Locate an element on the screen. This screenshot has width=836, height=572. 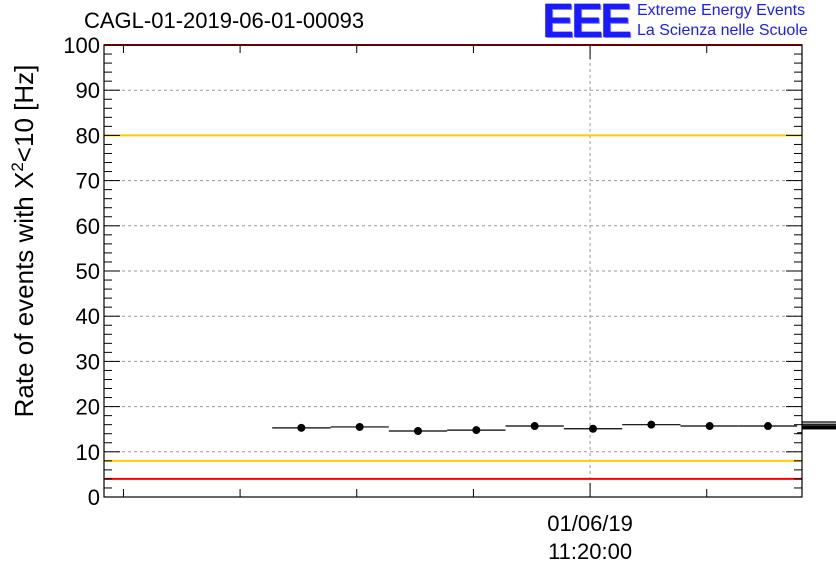
y-tick-label: 40 is located at coordinates (88, 316).